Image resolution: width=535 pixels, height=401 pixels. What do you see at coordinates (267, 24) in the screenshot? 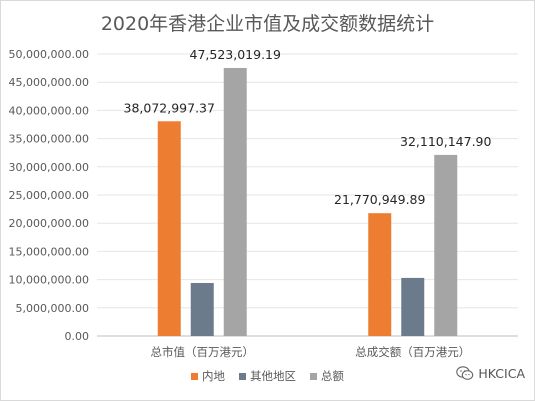
I see `chart-title: 2020年香港企业市值及成交额数据统计` at bounding box center [267, 24].